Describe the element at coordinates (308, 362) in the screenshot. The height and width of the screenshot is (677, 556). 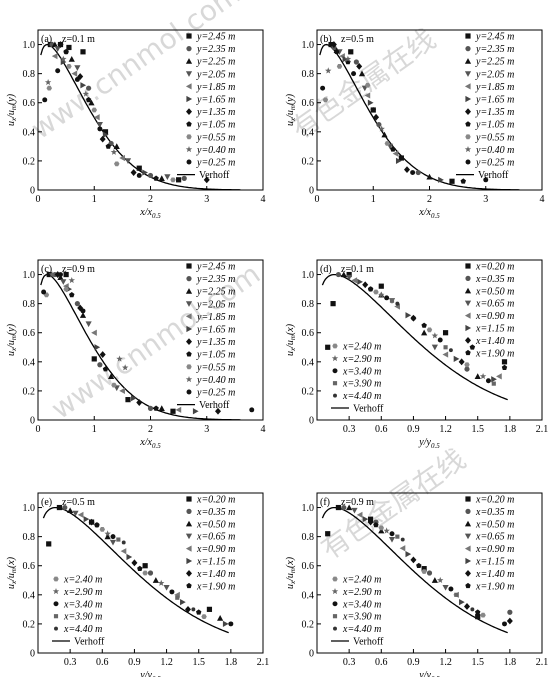
I see `y-tick-label: 0.4` at that location.